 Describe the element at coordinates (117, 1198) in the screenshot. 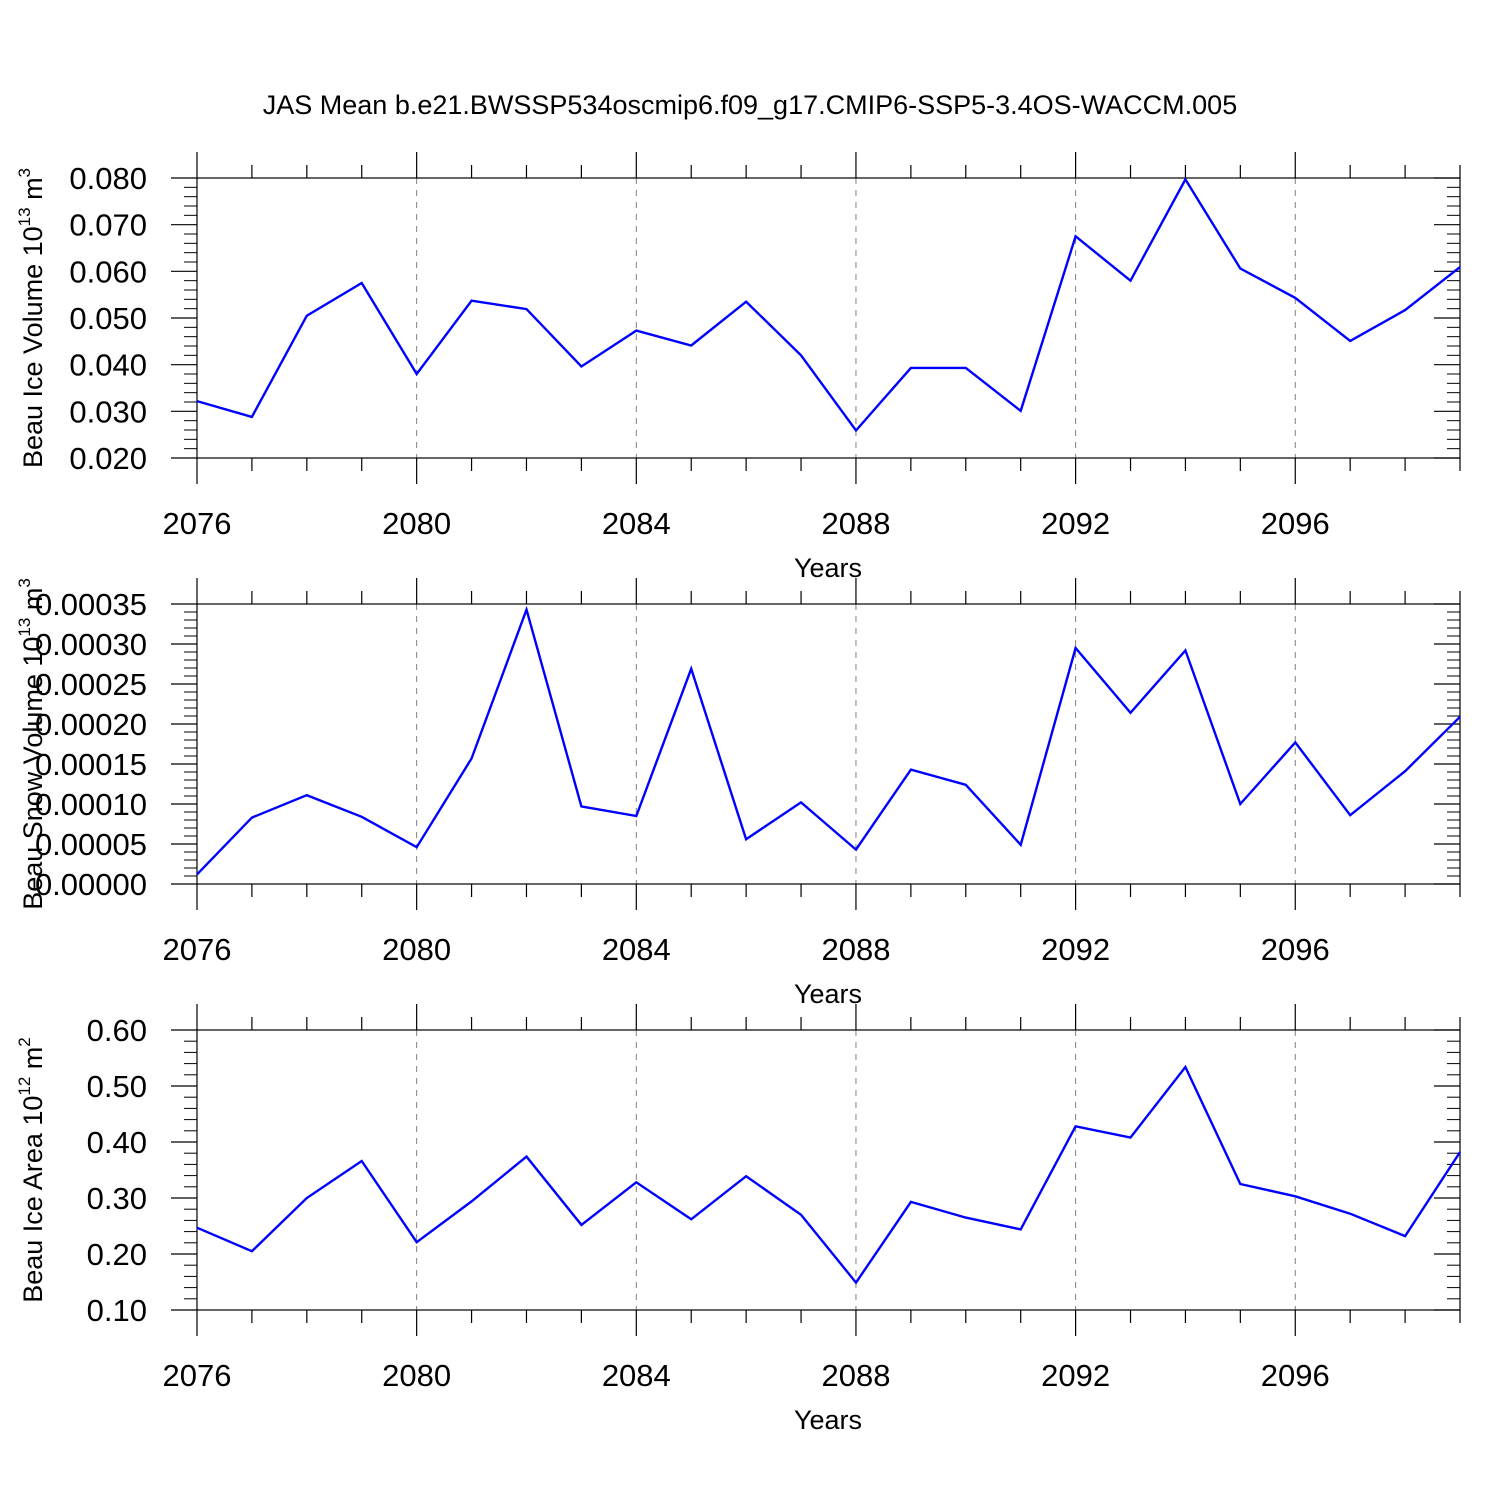

I see `y-tick-label: 0.30` at that location.